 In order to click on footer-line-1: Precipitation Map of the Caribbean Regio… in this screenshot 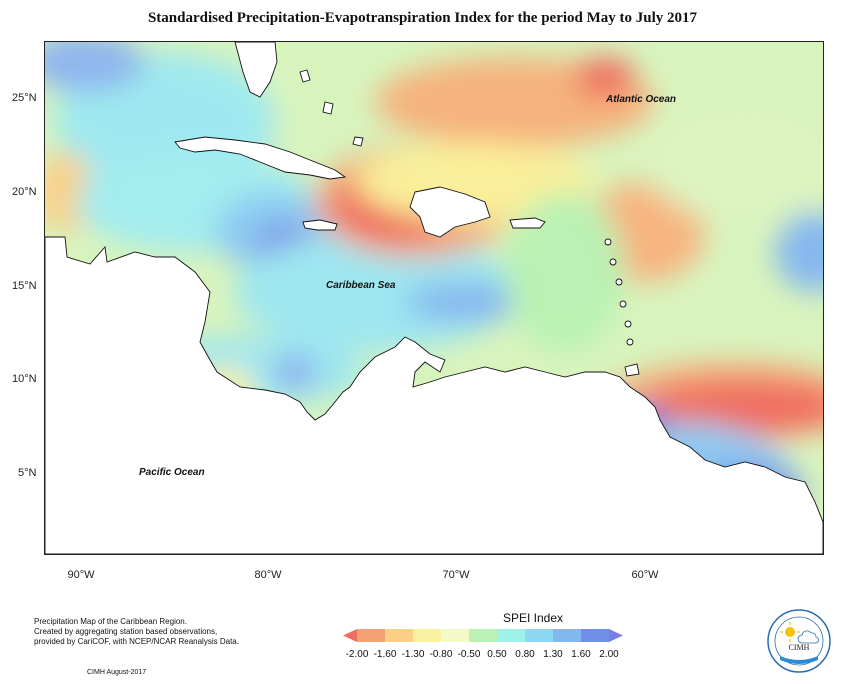, I will do `click(110, 621)`.